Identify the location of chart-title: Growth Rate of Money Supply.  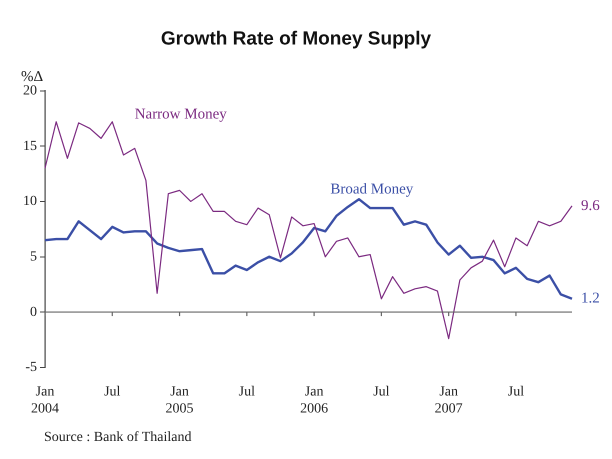
(296, 39).